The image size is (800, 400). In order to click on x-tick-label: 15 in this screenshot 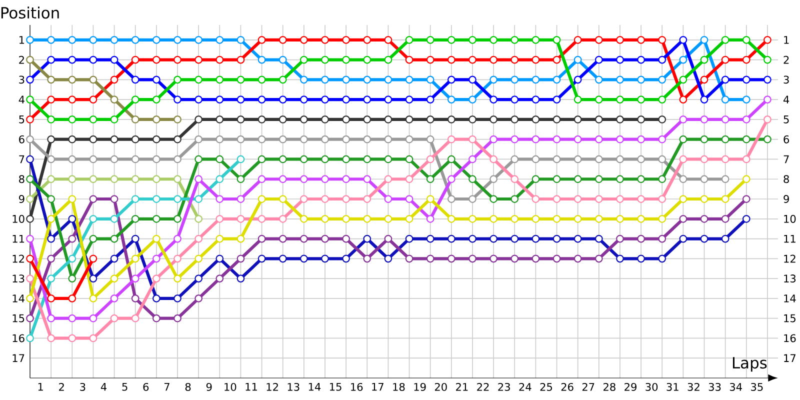, I will do `click(336, 386)`.